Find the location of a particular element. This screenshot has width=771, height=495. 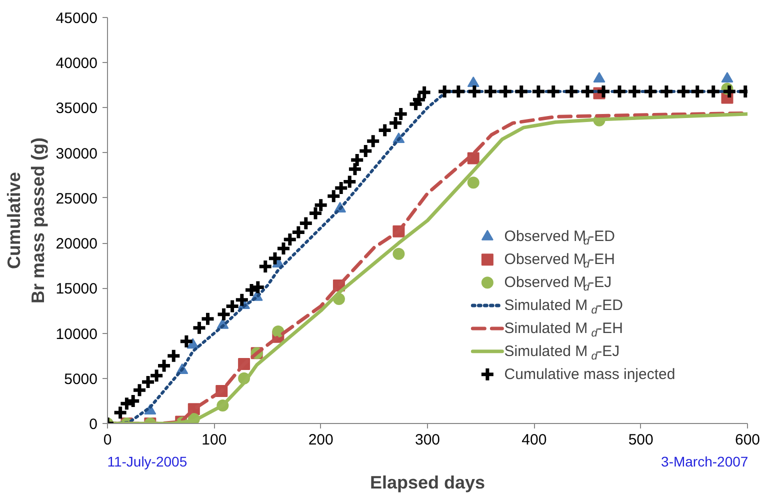

y-tick-label: 30000 is located at coordinates (77, 153).